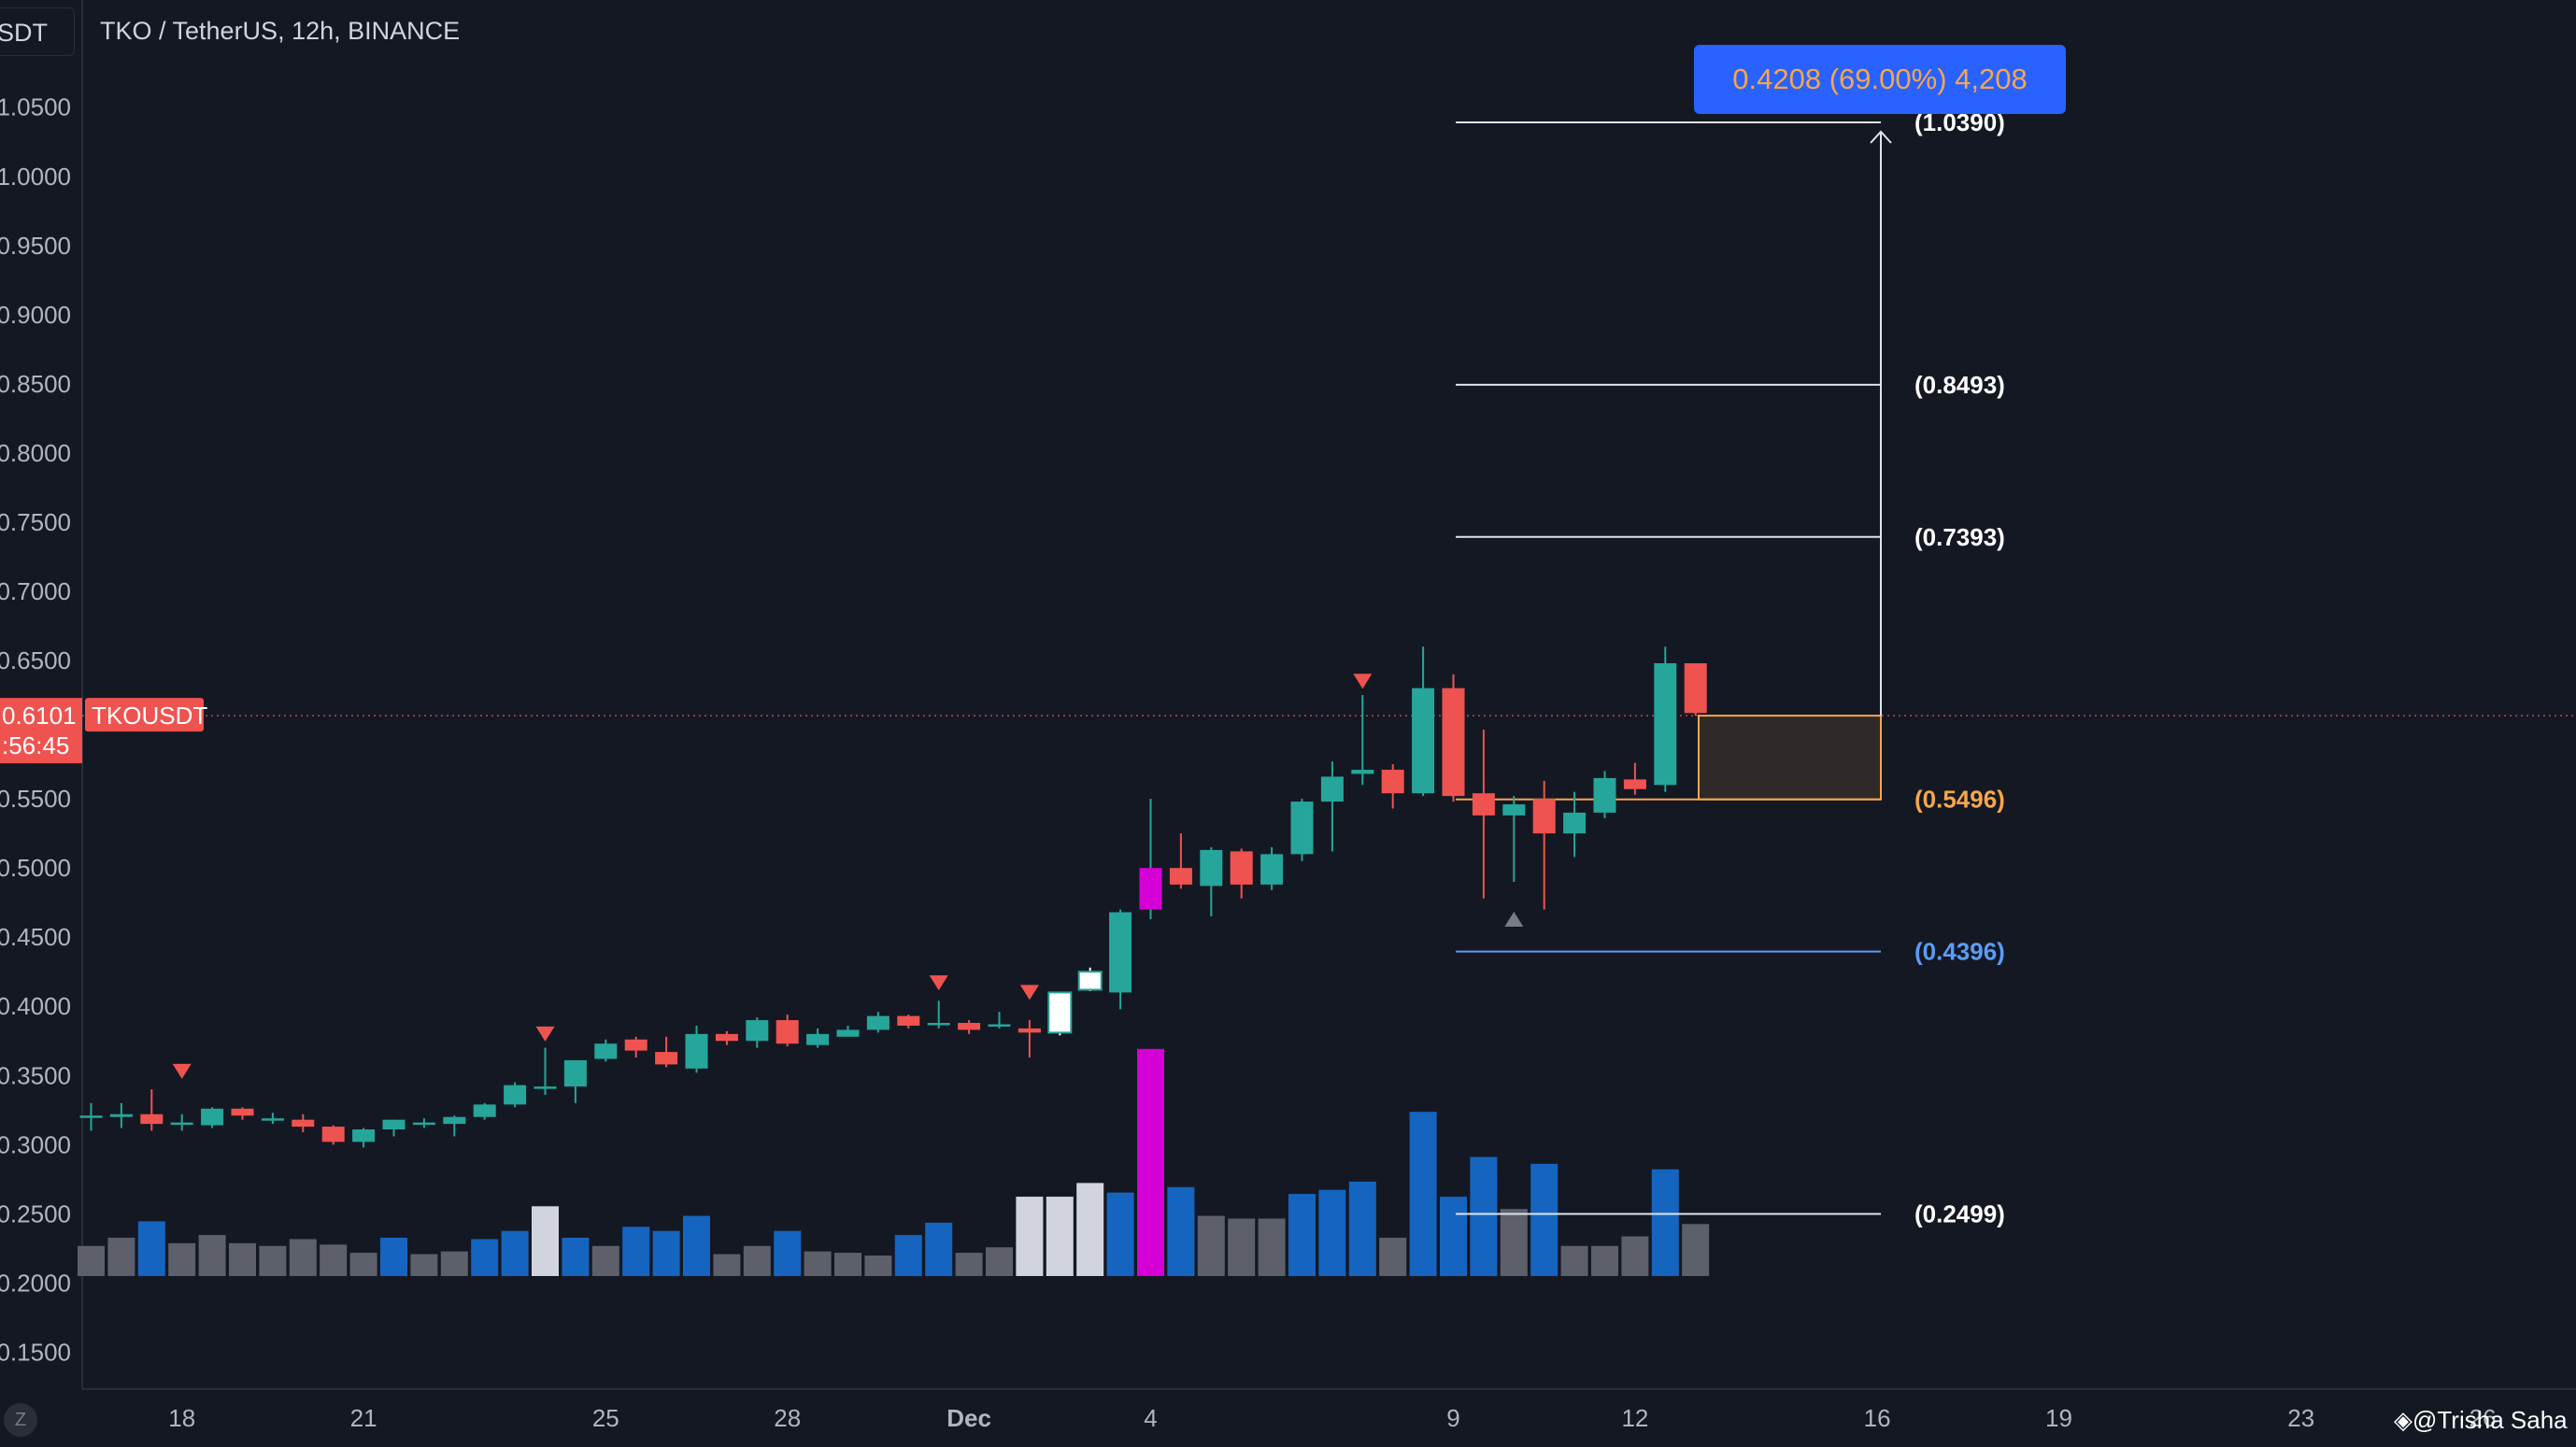 This screenshot has height=1447, width=2576. What do you see at coordinates (35, 1283) in the screenshot?
I see `price-tick-label: 0.2000` at bounding box center [35, 1283].